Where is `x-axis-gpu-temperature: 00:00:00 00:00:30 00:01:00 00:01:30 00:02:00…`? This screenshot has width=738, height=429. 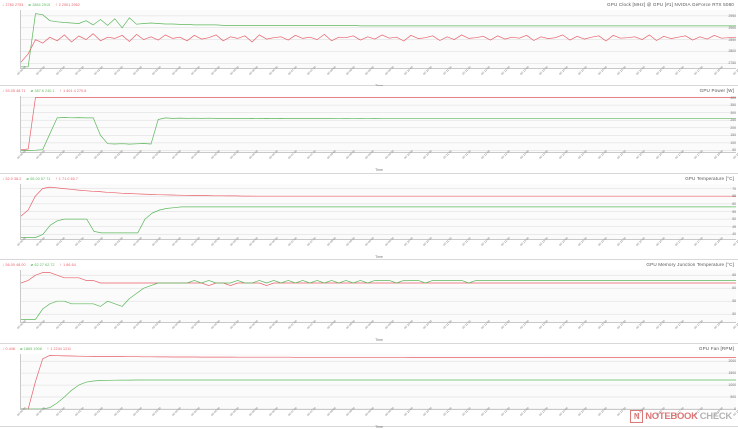
x-axis-gpu-temperature: 00:00:00 00:00:30 00:01:00 00:01:30 00:02:00… is located at coordinates (377, 245).